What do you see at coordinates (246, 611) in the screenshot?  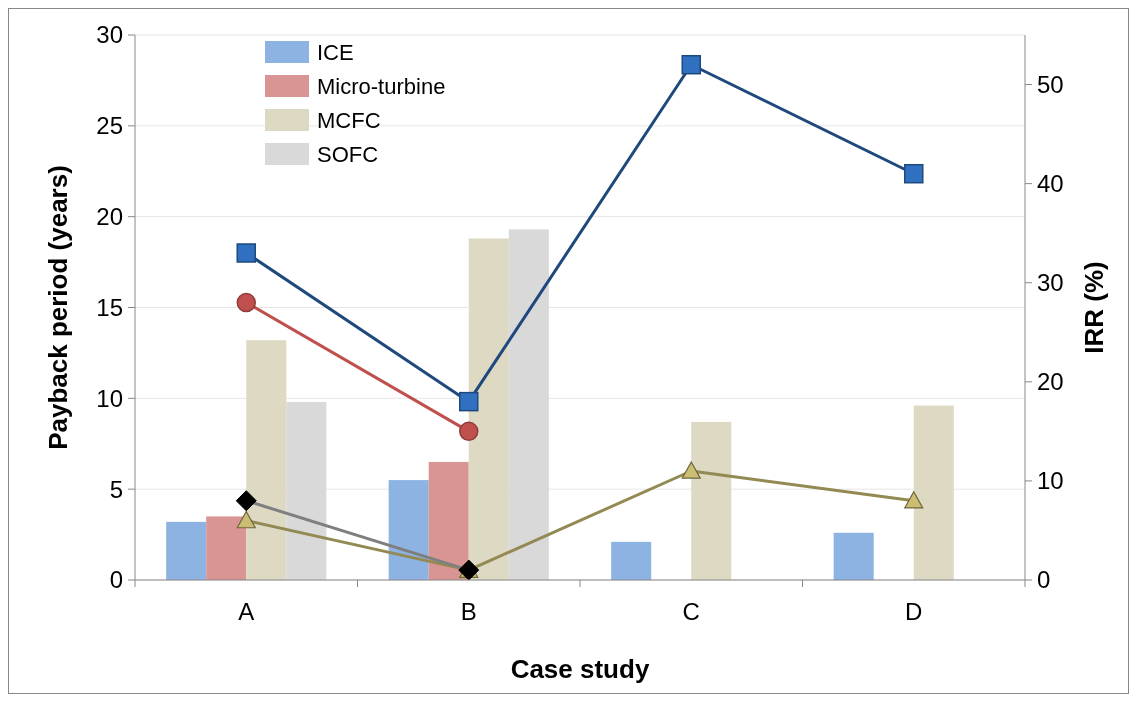 I see `x-tick-label: A` at bounding box center [246, 611].